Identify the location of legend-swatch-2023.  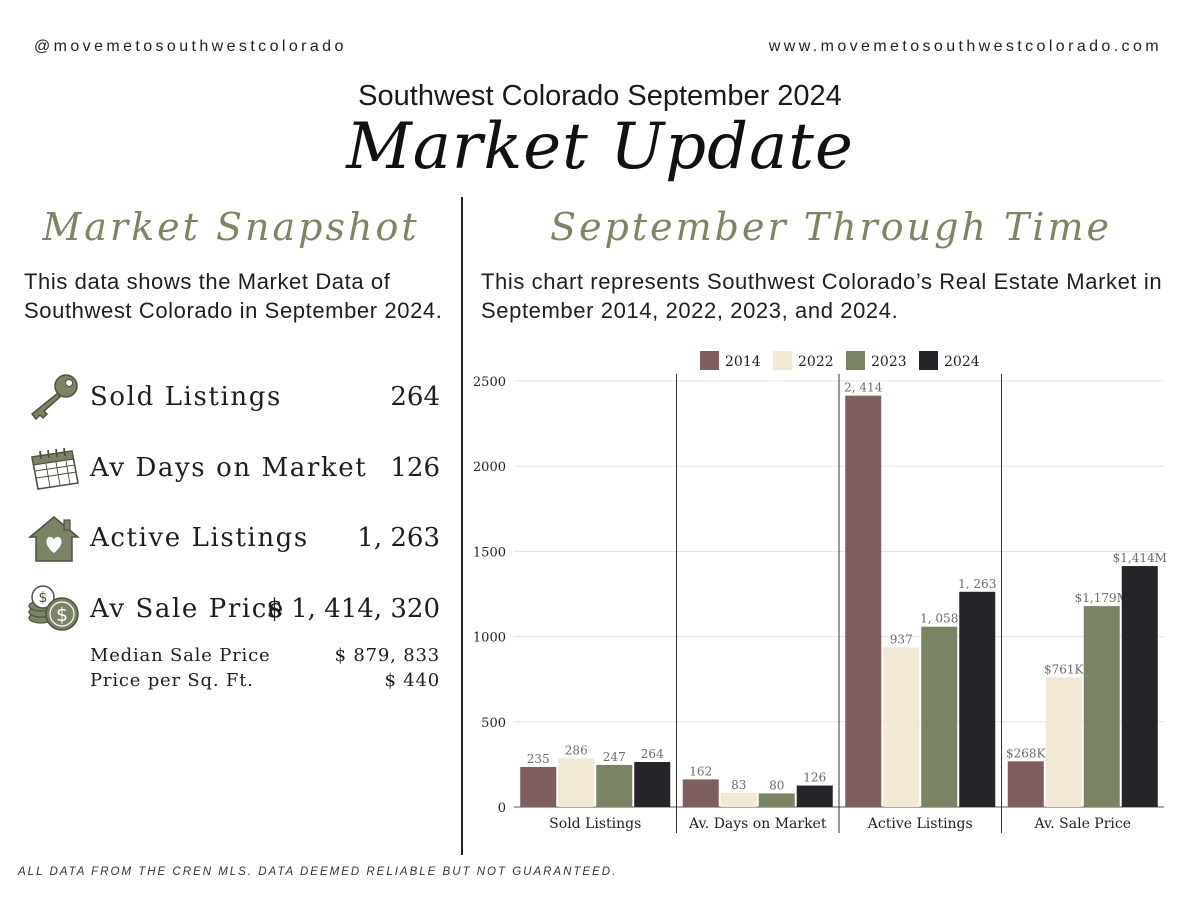
(855, 360).